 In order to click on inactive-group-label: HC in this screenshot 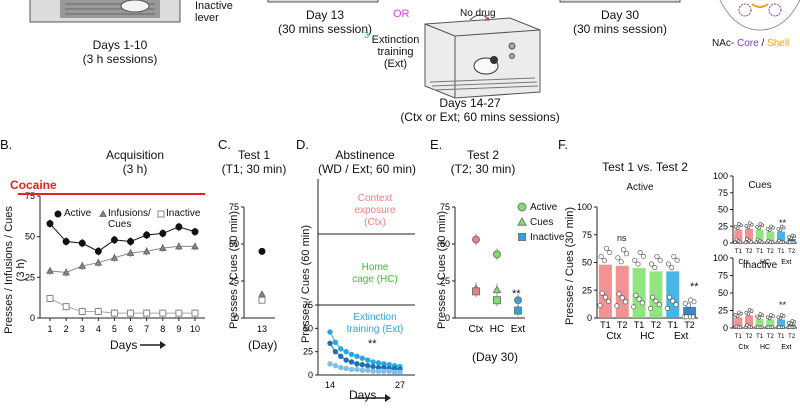, I will do `click(765, 347)`.